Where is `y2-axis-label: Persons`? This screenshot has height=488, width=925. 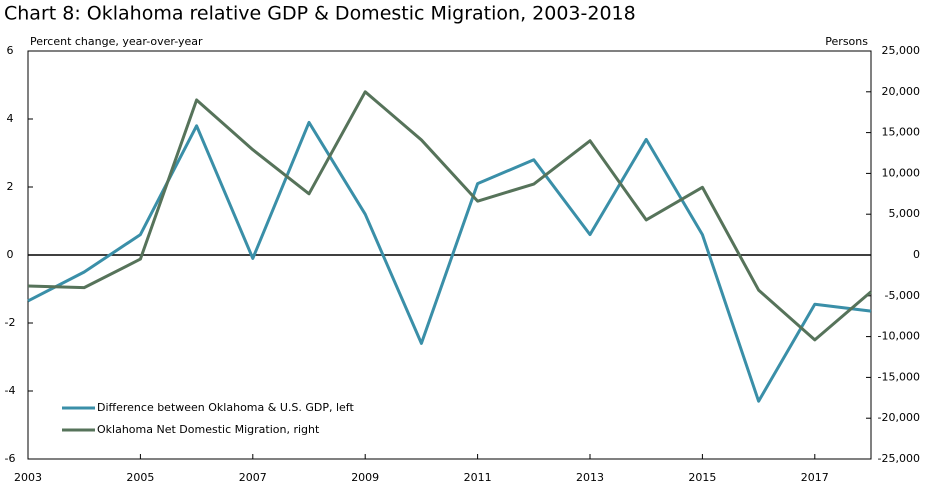
y2-axis-label: Persons is located at coordinates (846, 41).